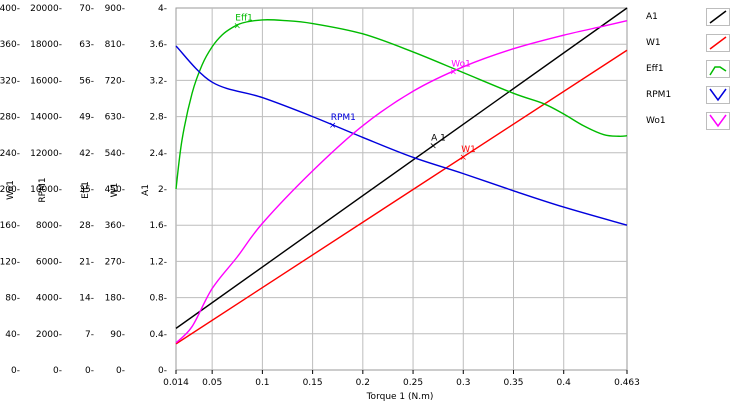 The width and height of the screenshot is (733, 411). I want to click on x-tick-label: 0.25, so click(413, 383).